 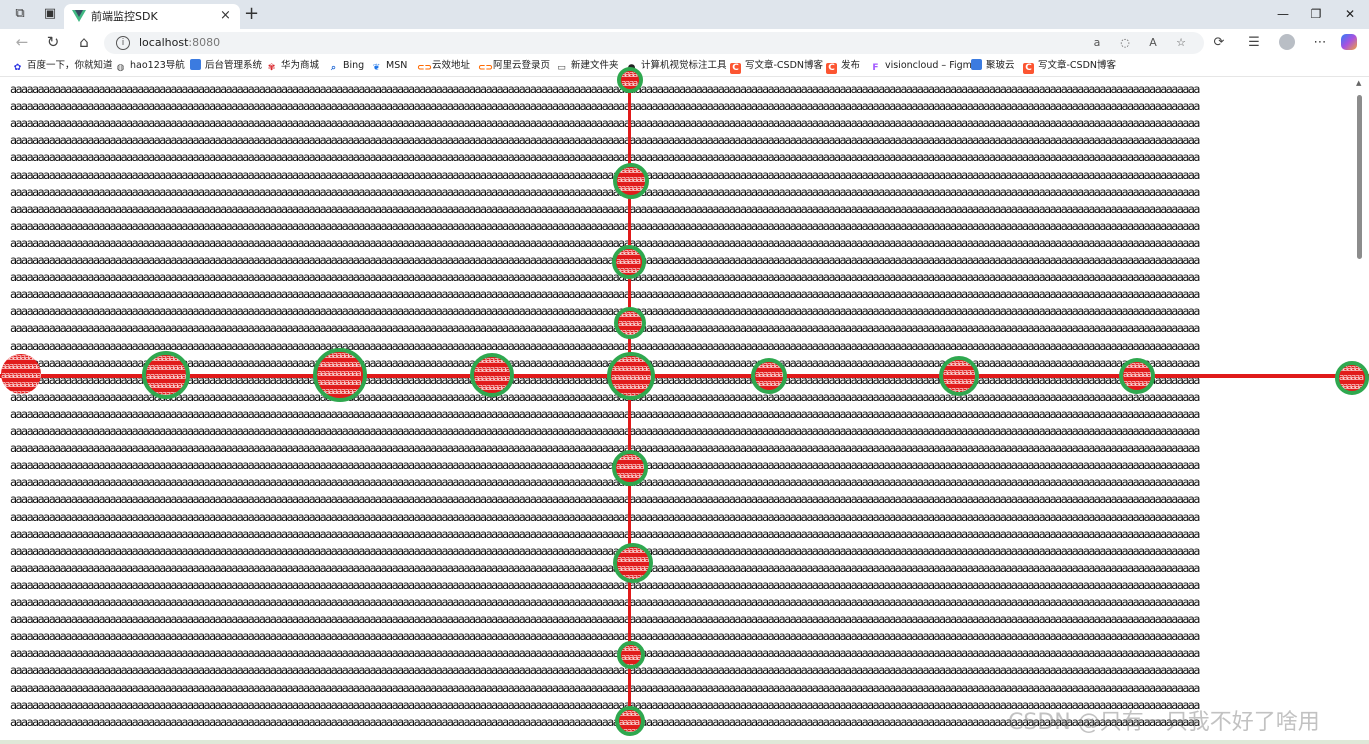 I want to click on bookmark-label: 发布, so click(x=851, y=65).